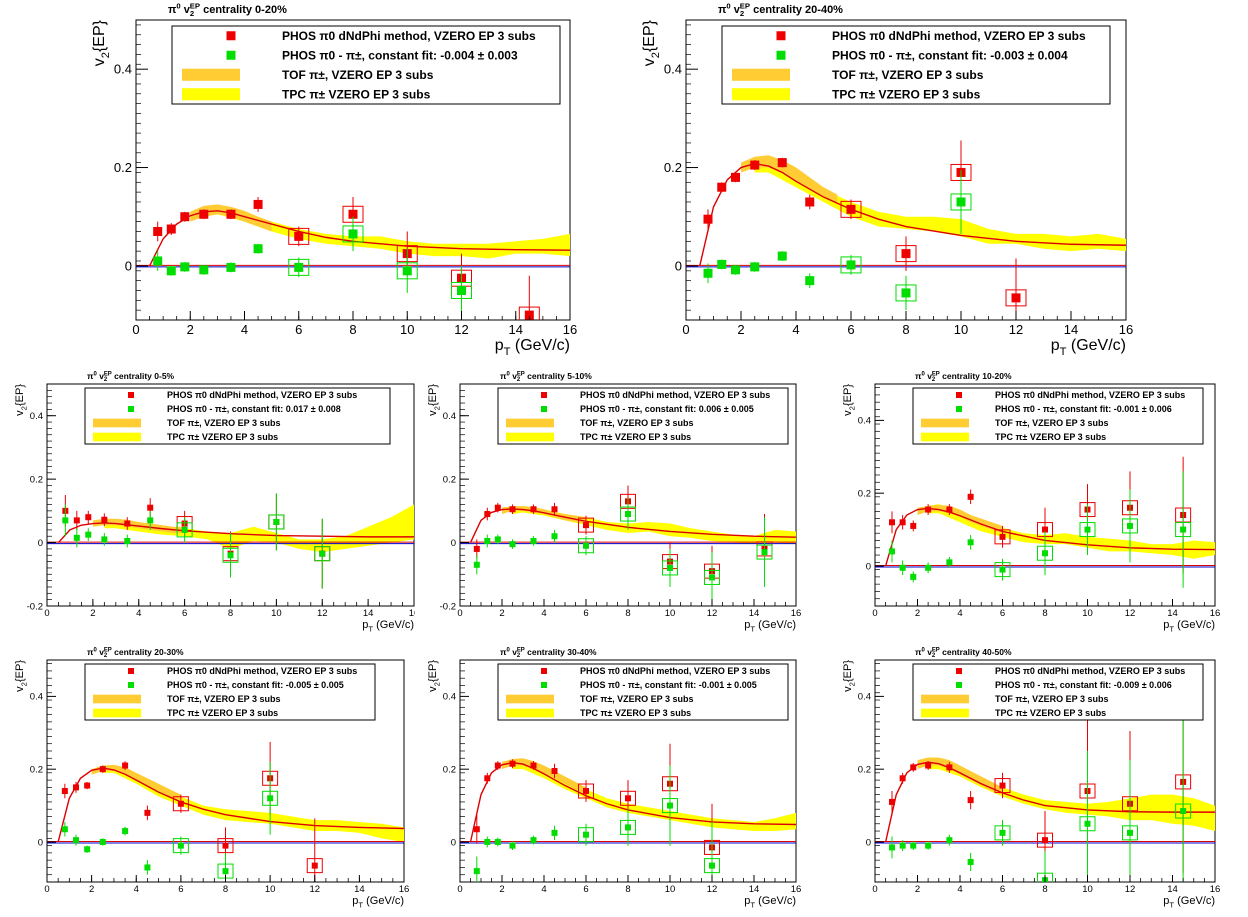  I want to click on y-tick-label: 0, so click(868, 566).